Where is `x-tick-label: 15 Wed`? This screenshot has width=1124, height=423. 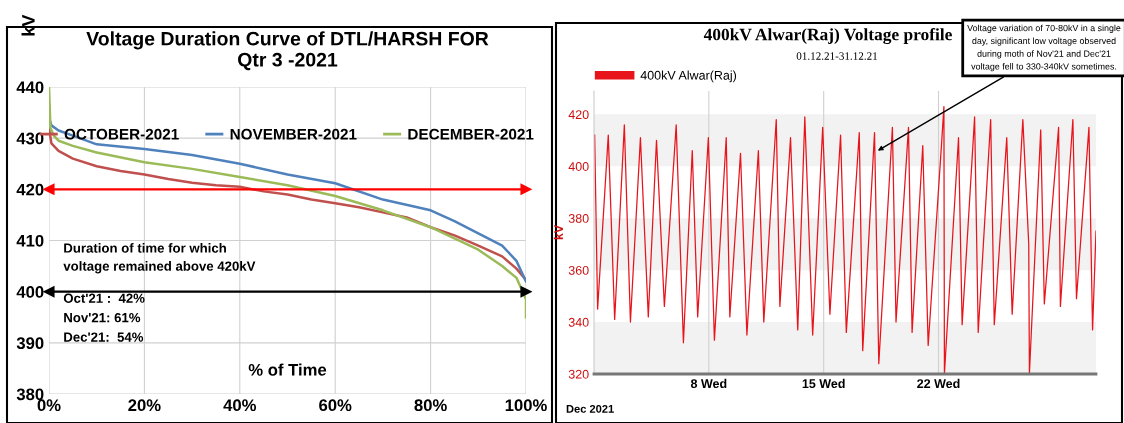
x-tick-label: 15 Wed is located at coordinates (823, 383).